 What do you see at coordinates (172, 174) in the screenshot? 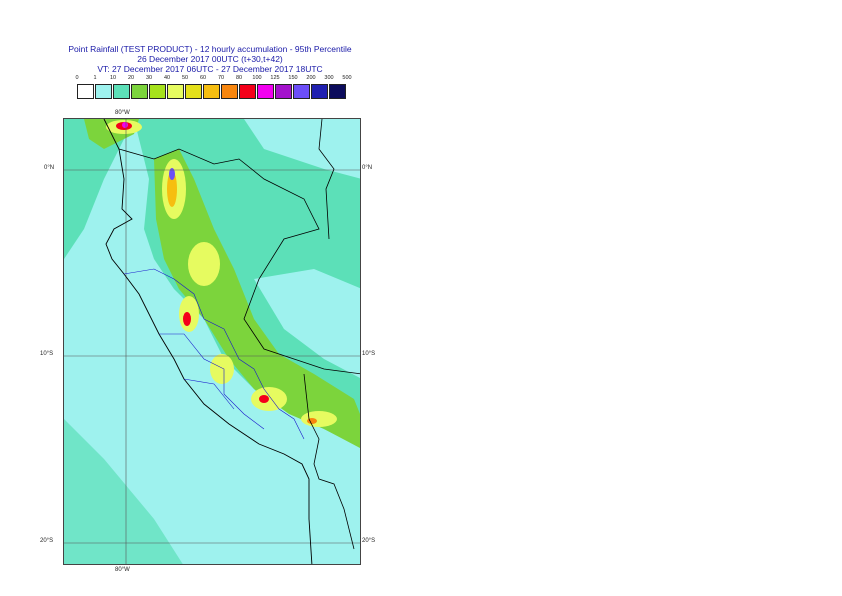
I see `rain-core-ecuador-extreme` at bounding box center [172, 174].